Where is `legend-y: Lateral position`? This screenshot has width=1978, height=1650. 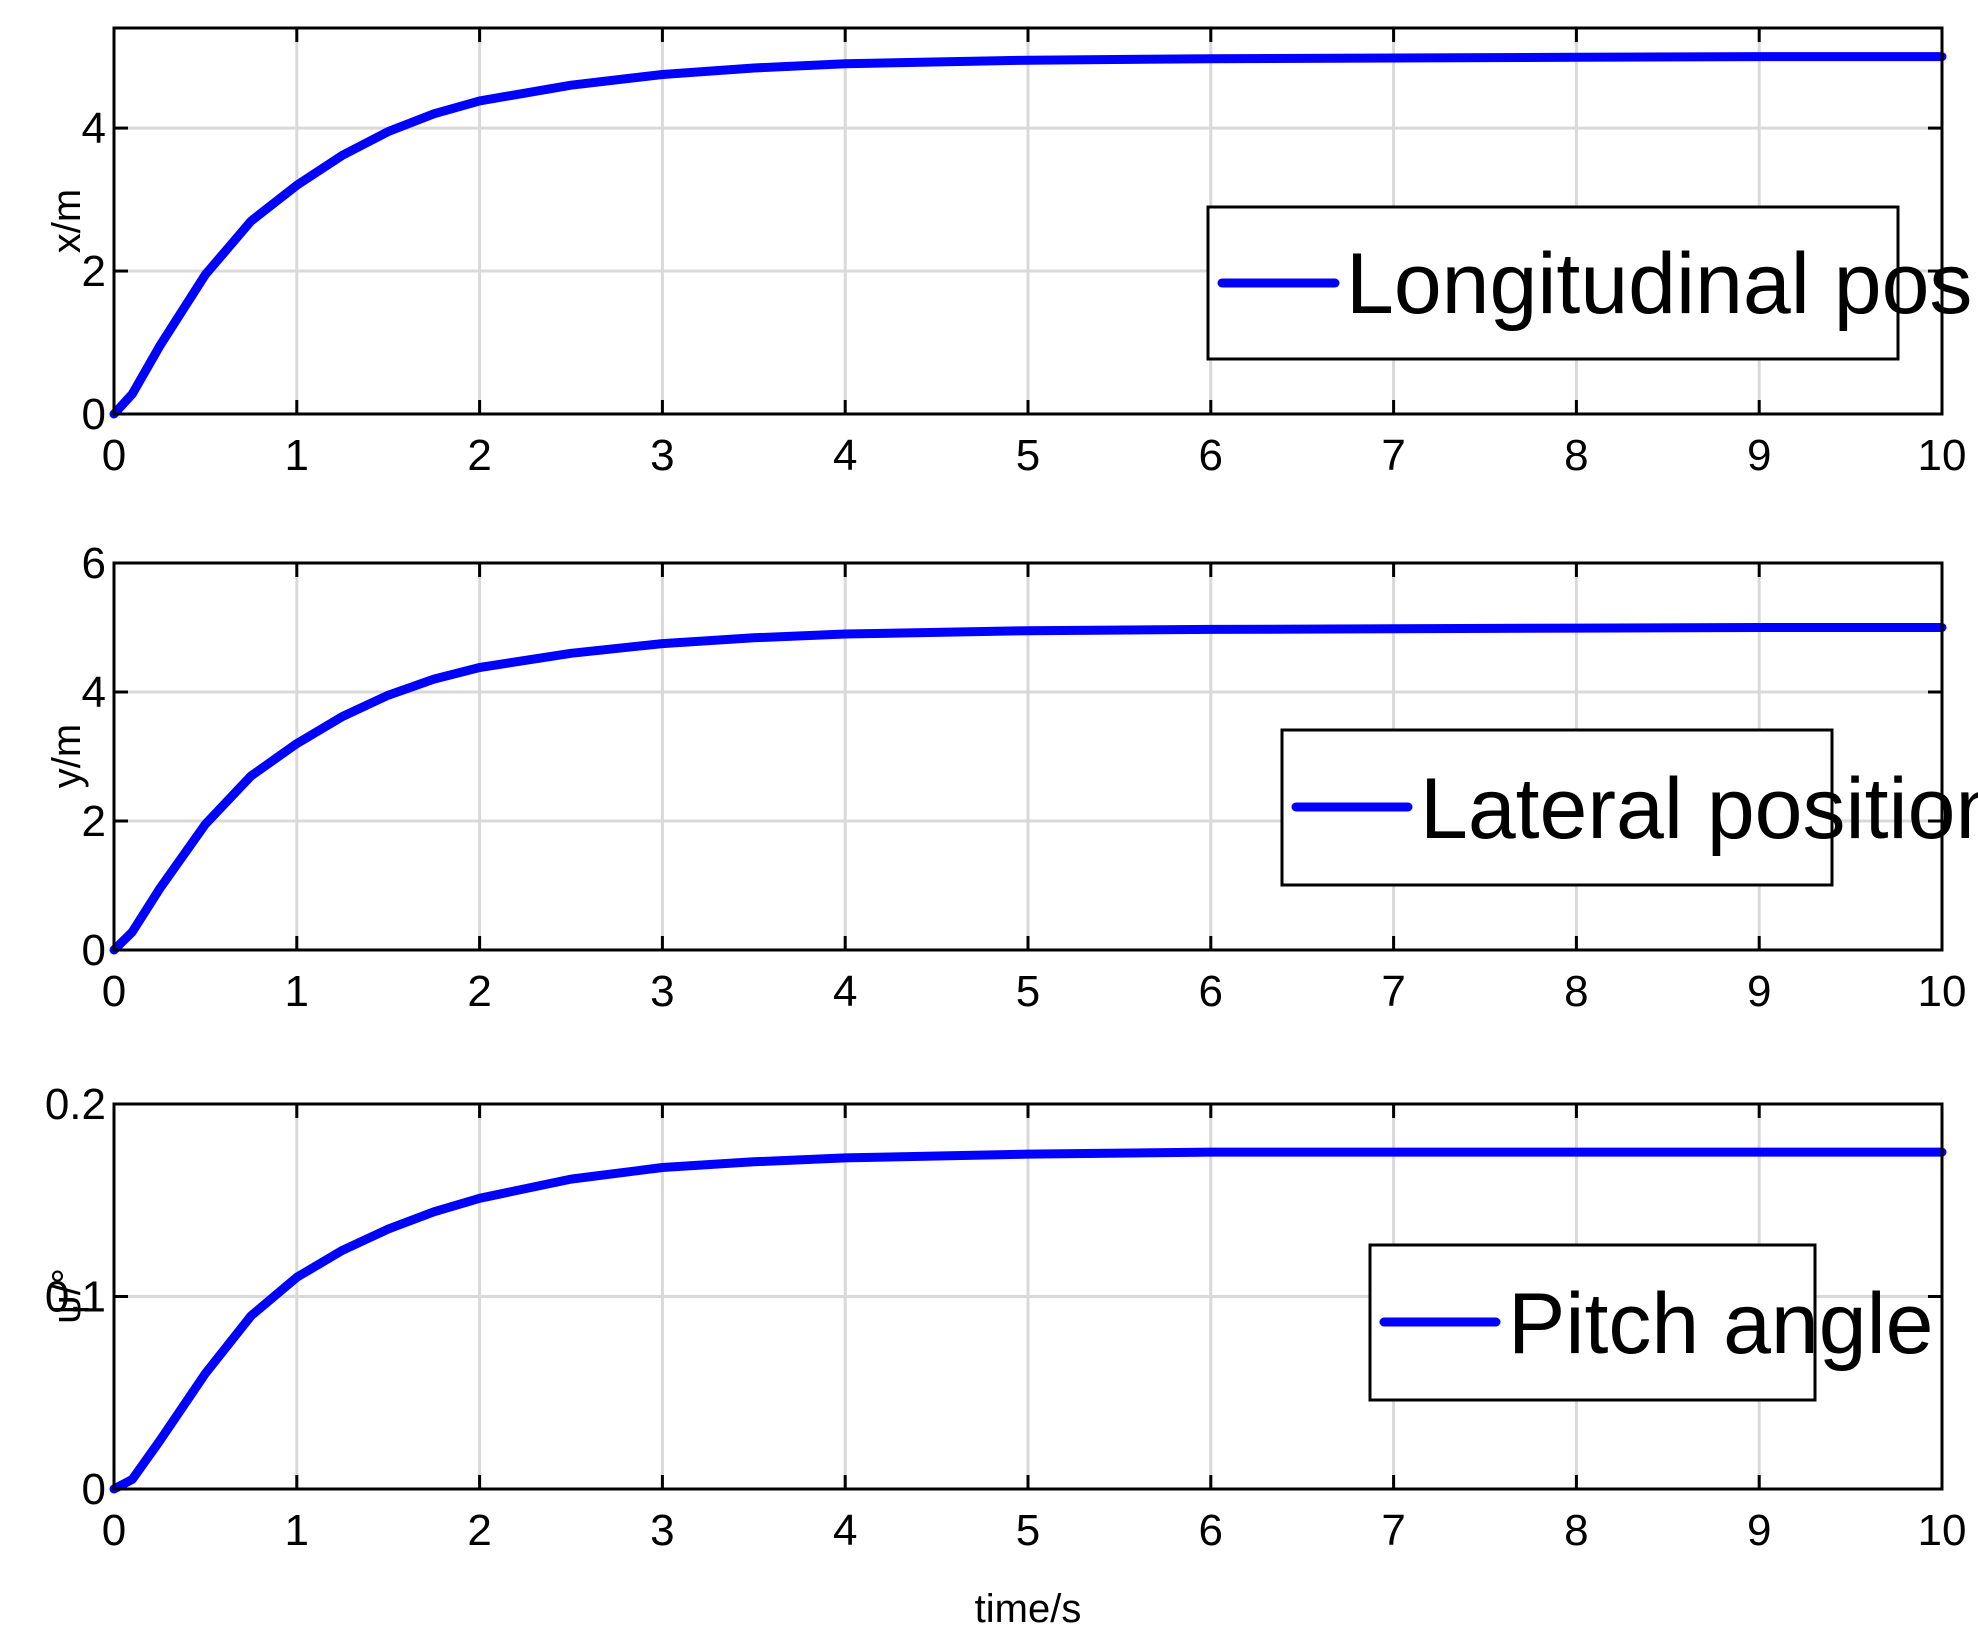
legend-y: Lateral position is located at coordinates (1629, 807).